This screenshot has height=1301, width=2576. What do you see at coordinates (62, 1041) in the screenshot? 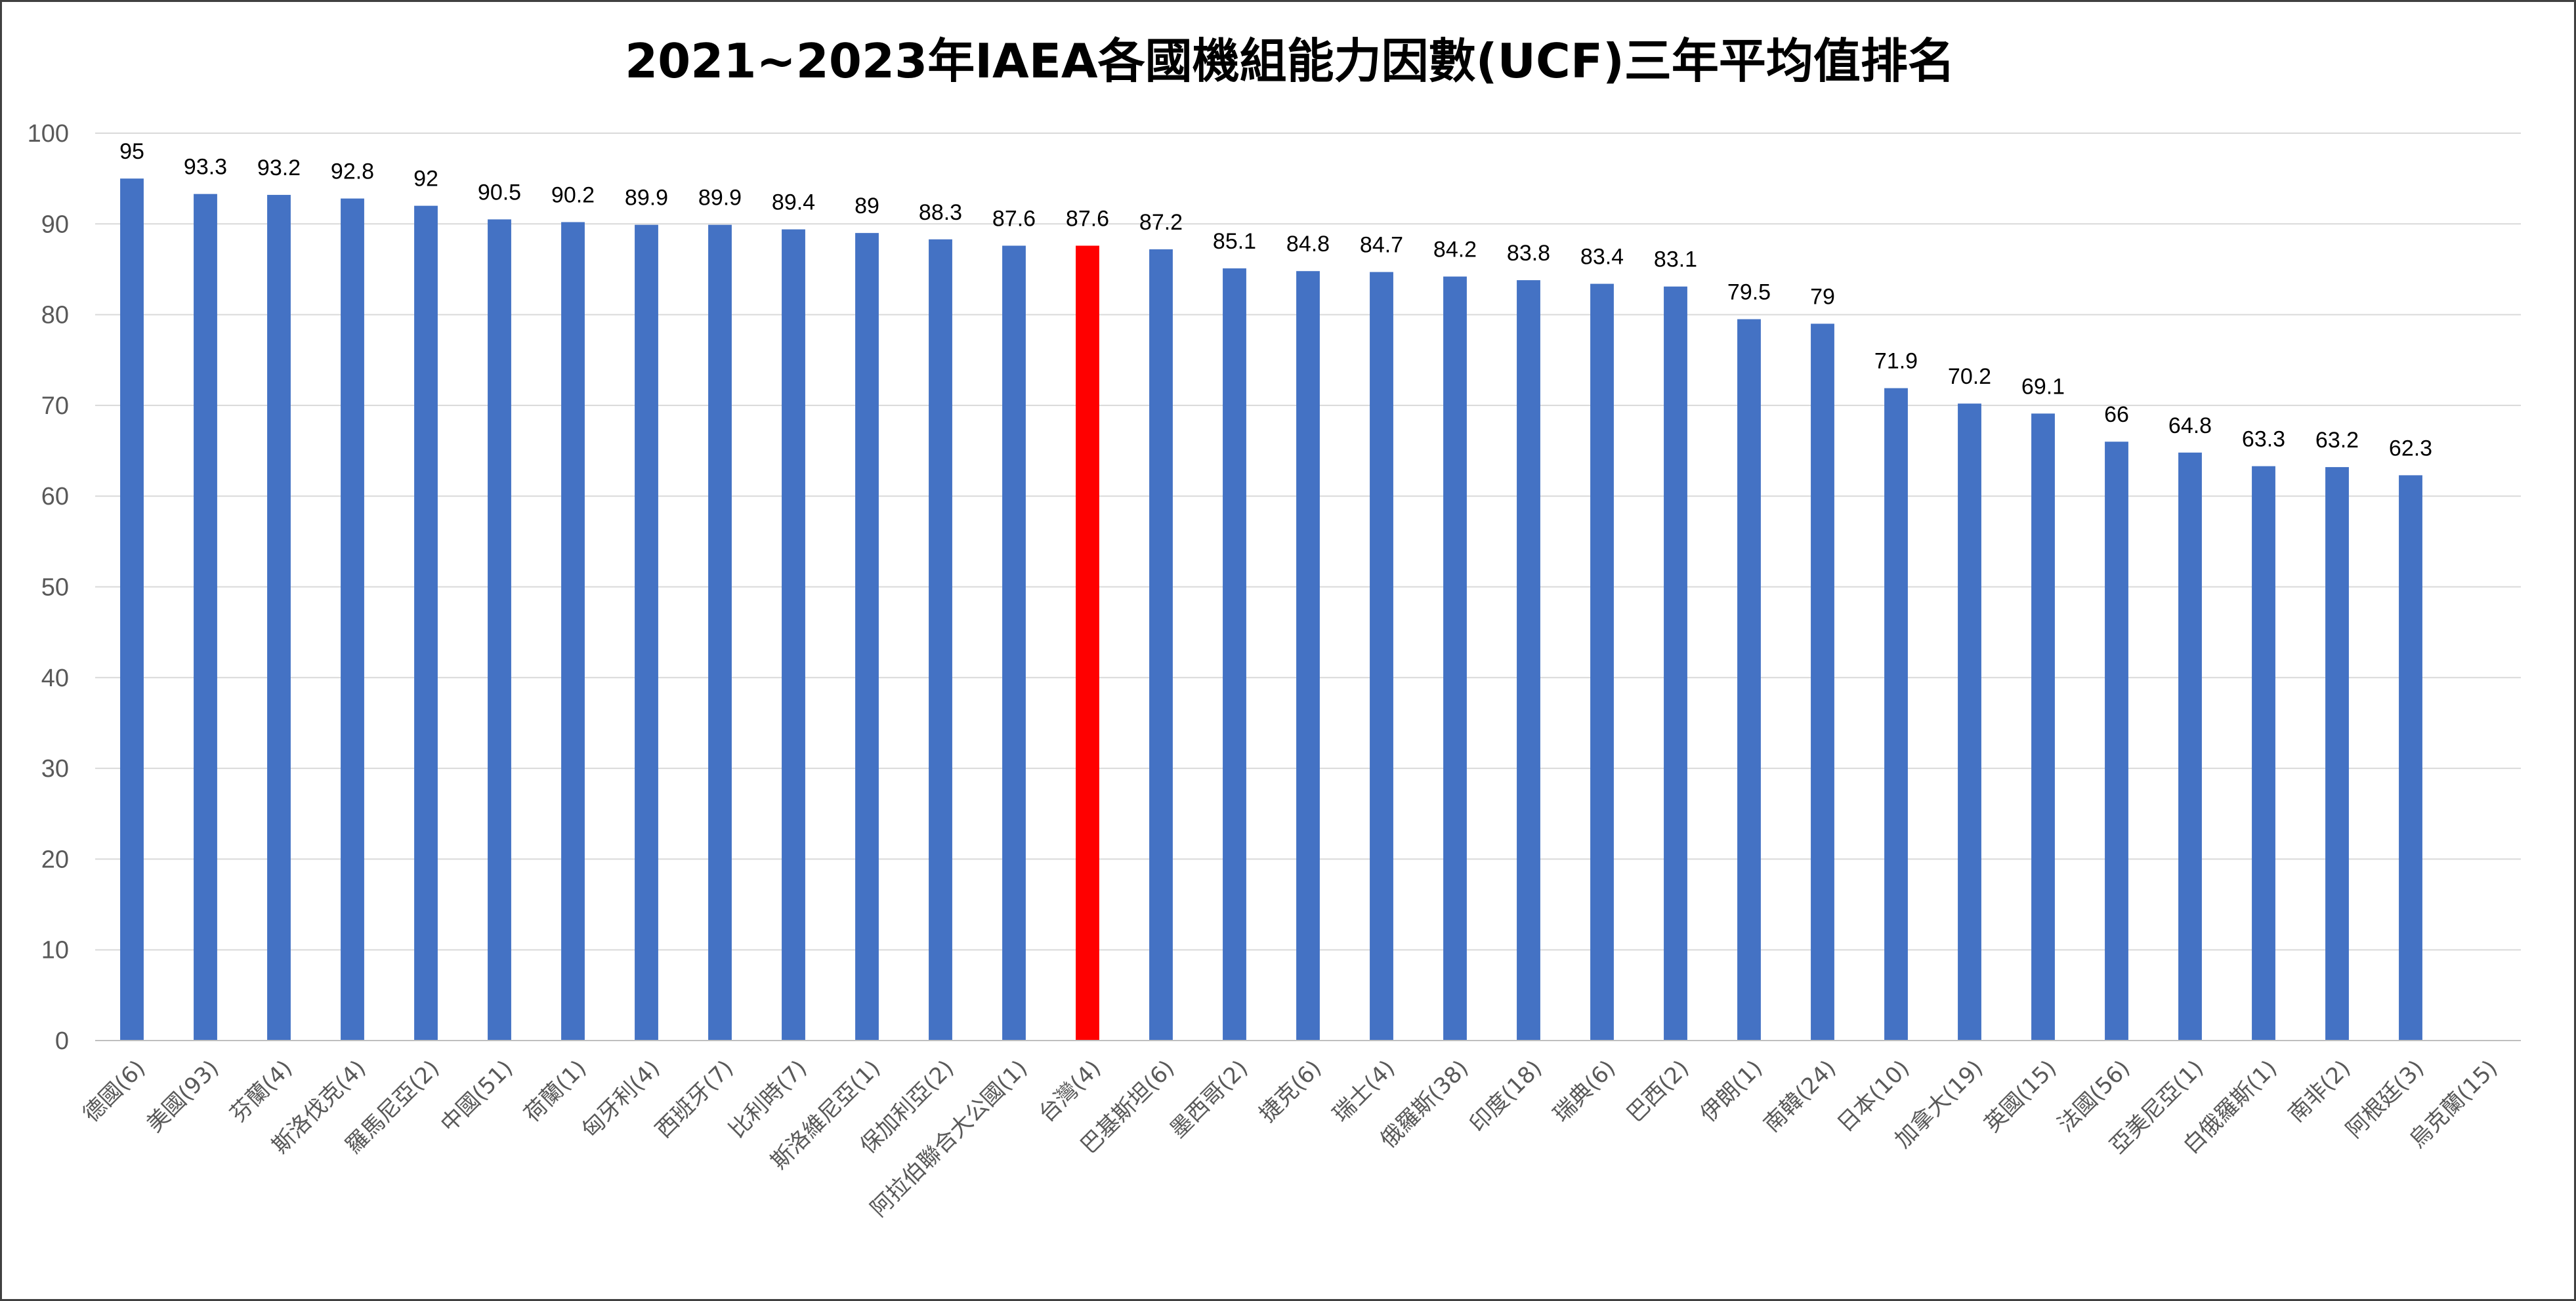
I see `y-tick-label: 0` at bounding box center [62, 1041].